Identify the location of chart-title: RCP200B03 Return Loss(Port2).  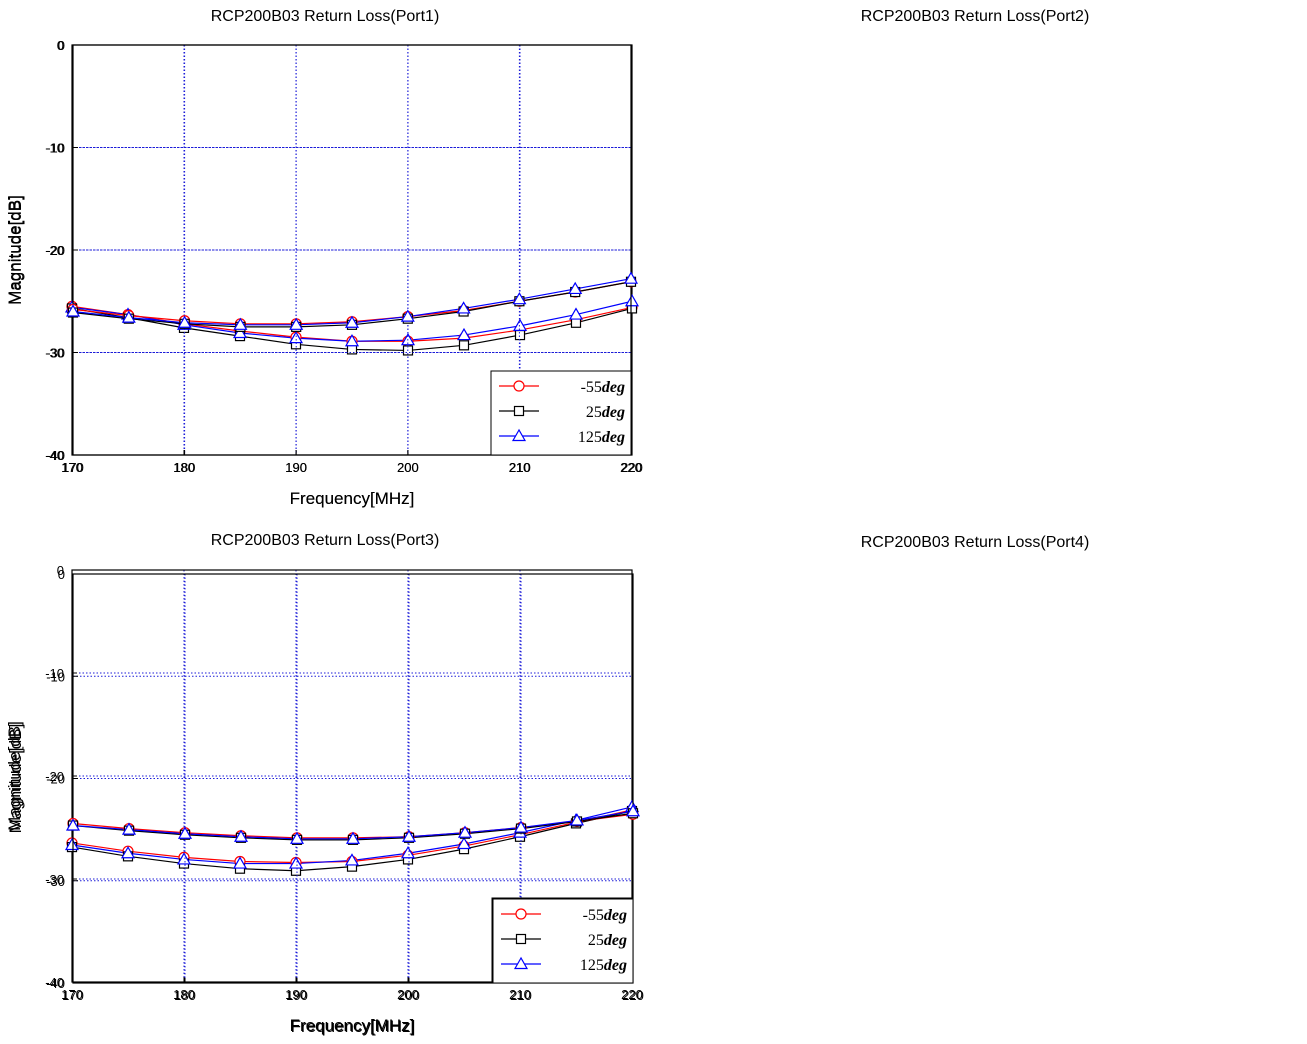
(975, 16).